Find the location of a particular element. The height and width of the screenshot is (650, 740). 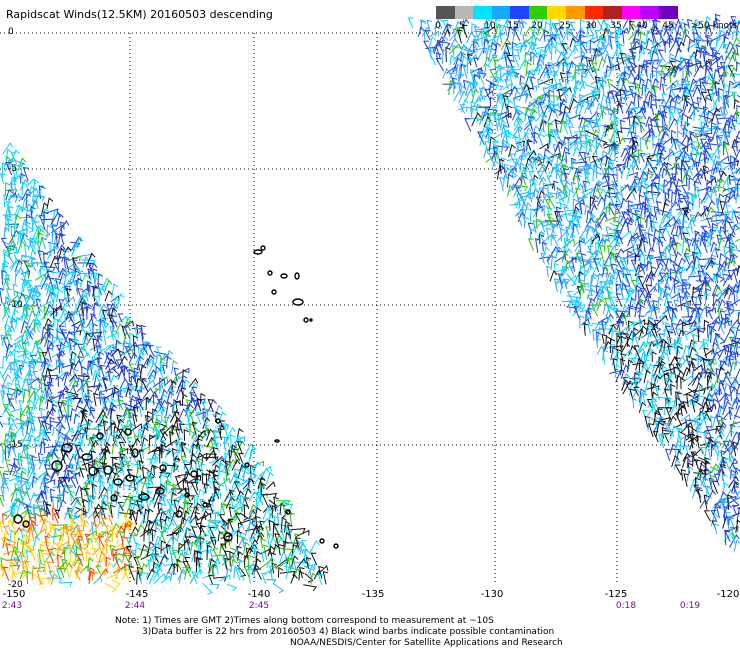

time-label: 0:19 is located at coordinates (690, 606).